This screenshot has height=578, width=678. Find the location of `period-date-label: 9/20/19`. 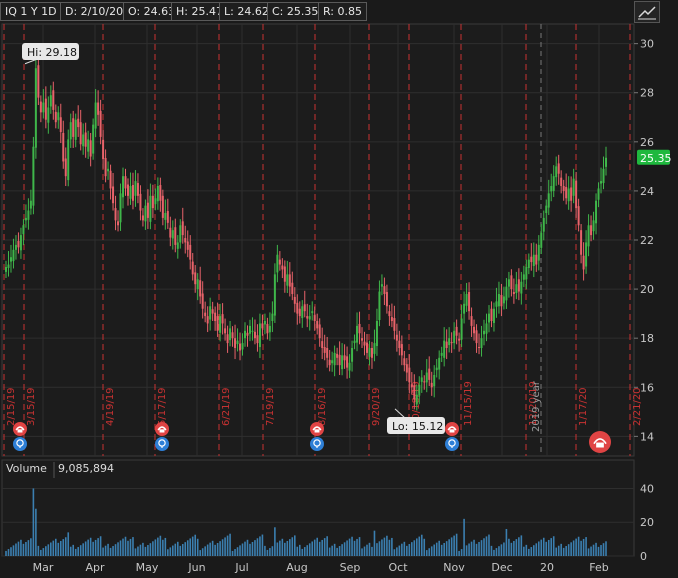

period-date-label: 9/20/19 is located at coordinates (376, 406).